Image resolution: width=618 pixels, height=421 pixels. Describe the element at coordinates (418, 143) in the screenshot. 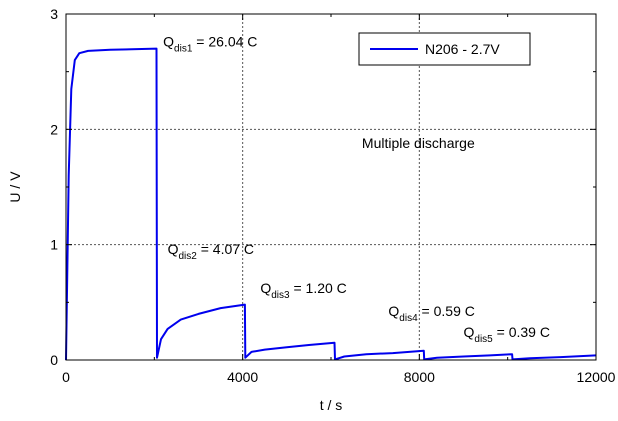

I see `annotation: Multiple discharge` at that location.